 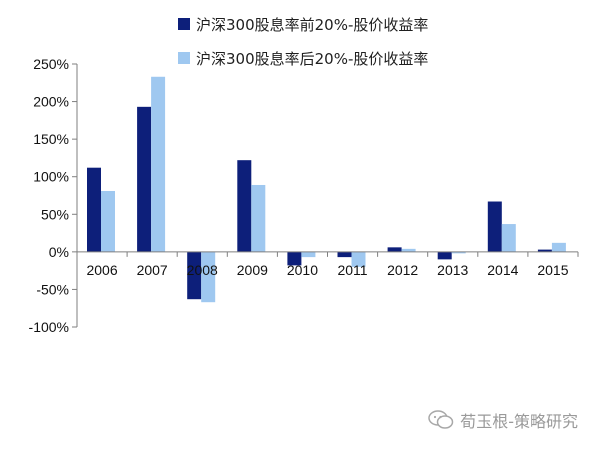 I want to click on x-tick-label-2013: 2013, so click(x=452, y=270).